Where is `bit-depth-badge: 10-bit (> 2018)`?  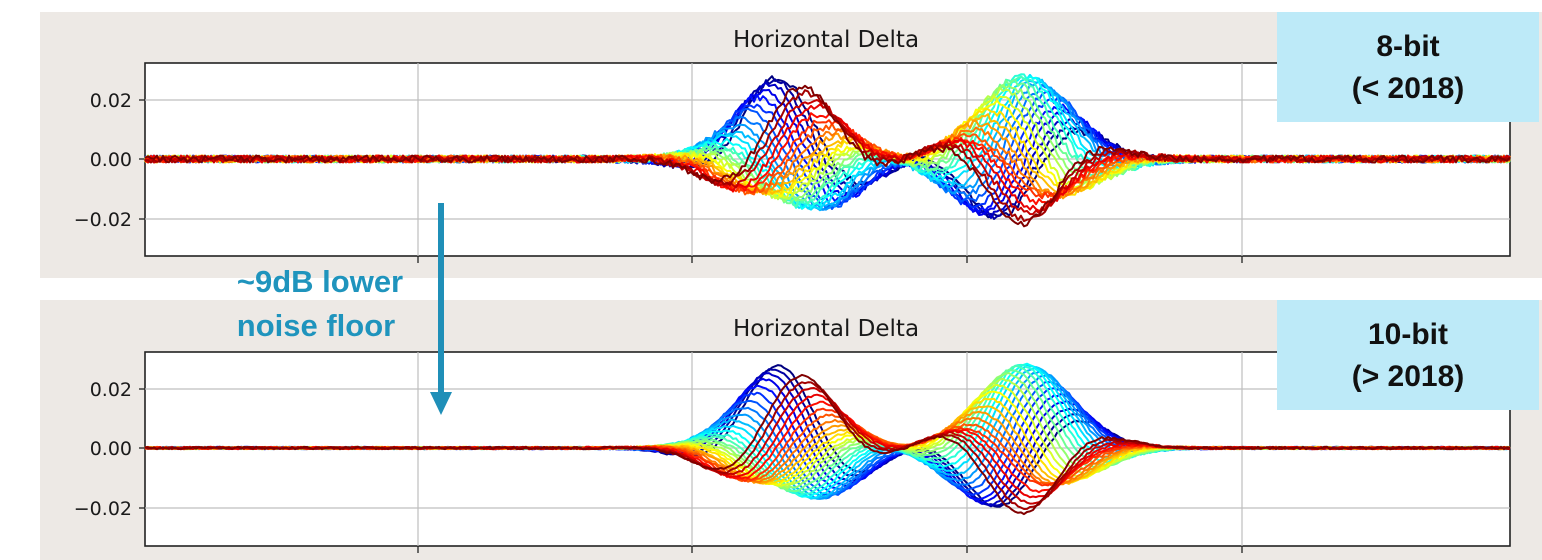
bit-depth-badge: 10-bit (> 2018) is located at coordinates (1408, 355).